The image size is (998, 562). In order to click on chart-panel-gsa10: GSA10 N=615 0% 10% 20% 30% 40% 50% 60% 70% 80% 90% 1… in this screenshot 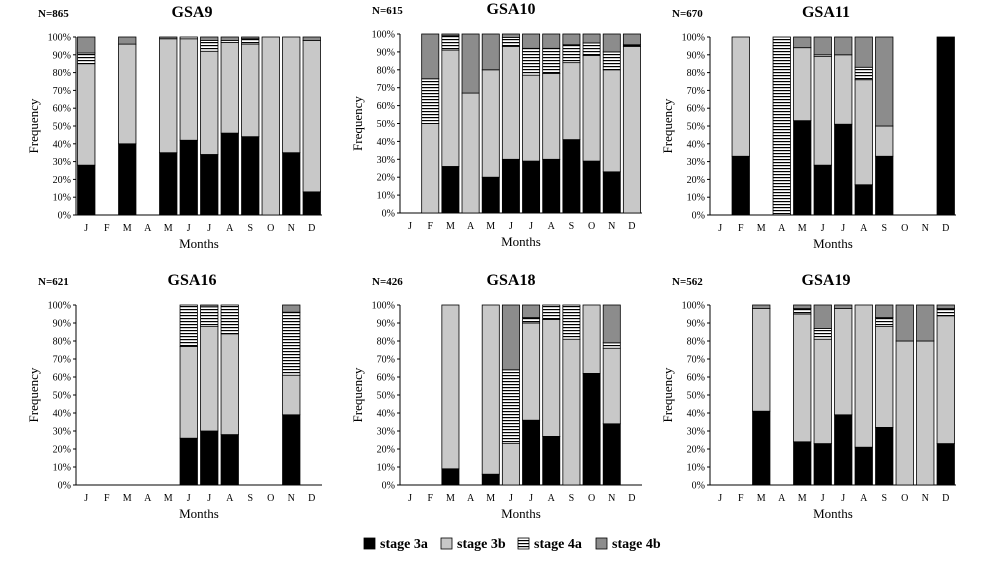, I will do `click(496, 125)`.